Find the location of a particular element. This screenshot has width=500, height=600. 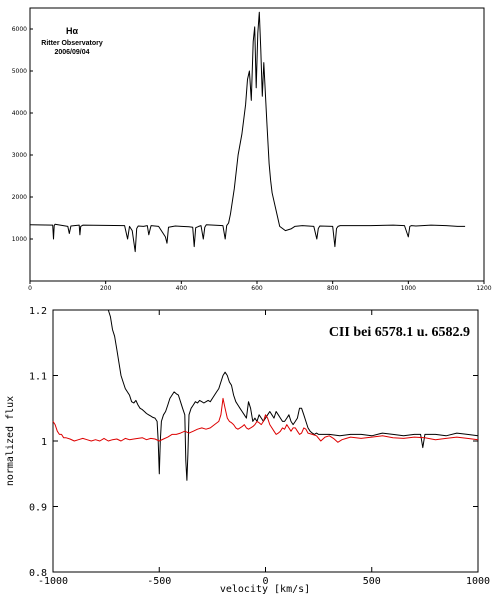

bottom-x-tick-label: 1000 is located at coordinates (478, 581).